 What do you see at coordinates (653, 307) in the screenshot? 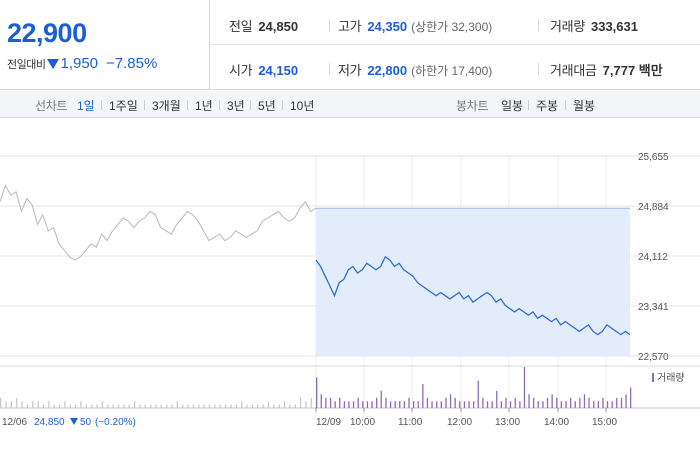
I see `y-tick-label: 23,341` at bounding box center [653, 307].